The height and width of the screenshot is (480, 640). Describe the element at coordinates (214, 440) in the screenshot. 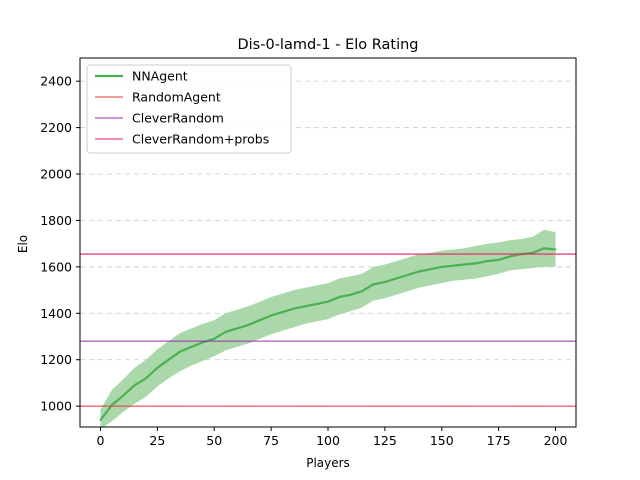

I see `x-tick-label: 50` at that location.